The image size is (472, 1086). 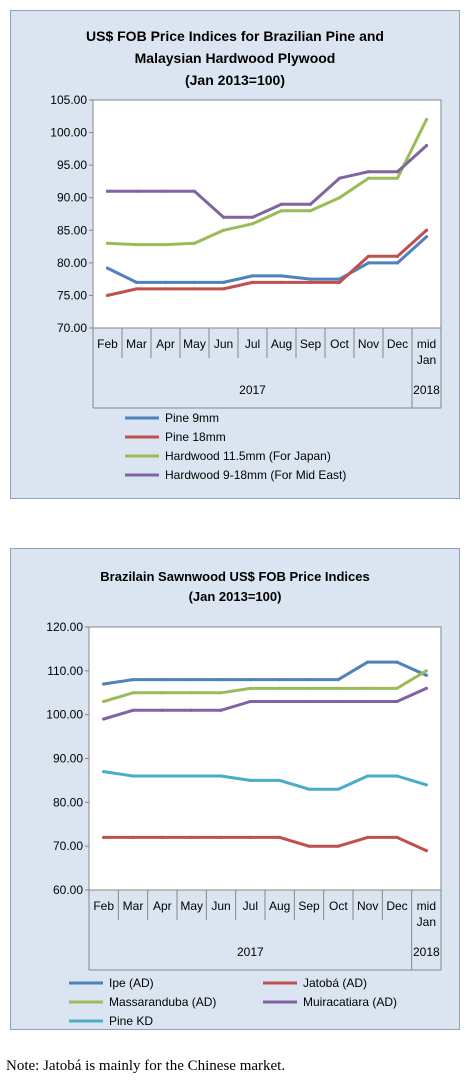 I want to click on legend-label: Hardwood 11.5mm (For Japan), so click(x=248, y=456).